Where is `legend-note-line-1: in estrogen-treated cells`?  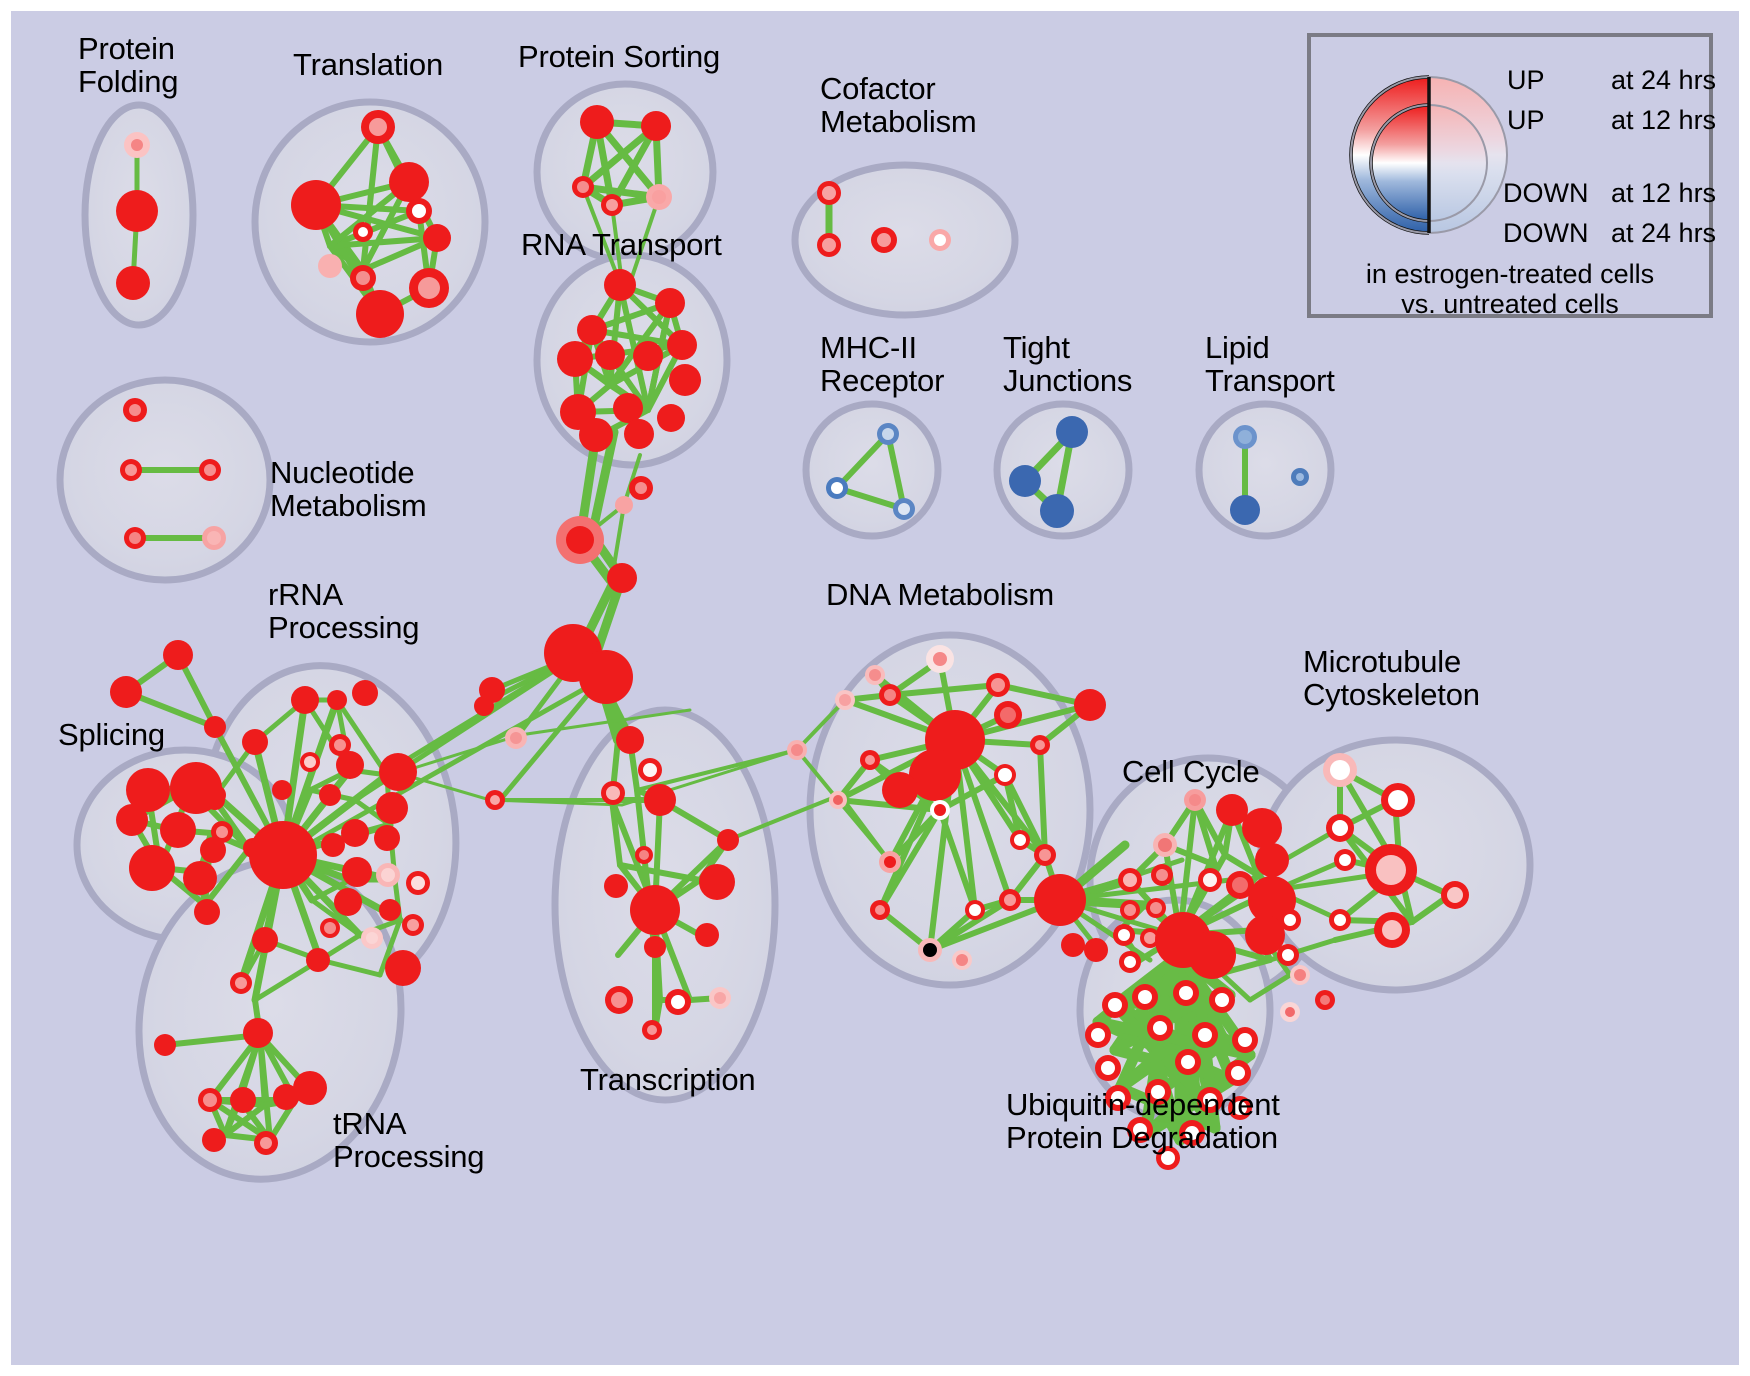 legend-note-line-1: in estrogen-treated cells is located at coordinates (1510, 274).